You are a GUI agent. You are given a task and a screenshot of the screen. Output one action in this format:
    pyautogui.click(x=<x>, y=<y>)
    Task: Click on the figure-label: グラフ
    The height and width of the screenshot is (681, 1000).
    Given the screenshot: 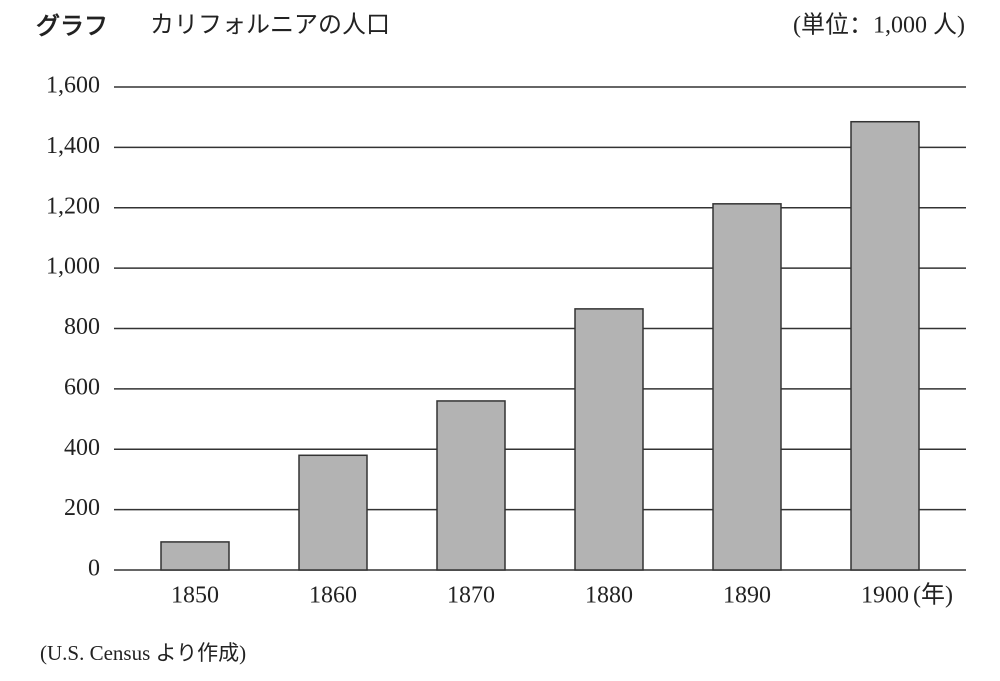 What is the action you would take?
    pyautogui.click(x=72, y=26)
    